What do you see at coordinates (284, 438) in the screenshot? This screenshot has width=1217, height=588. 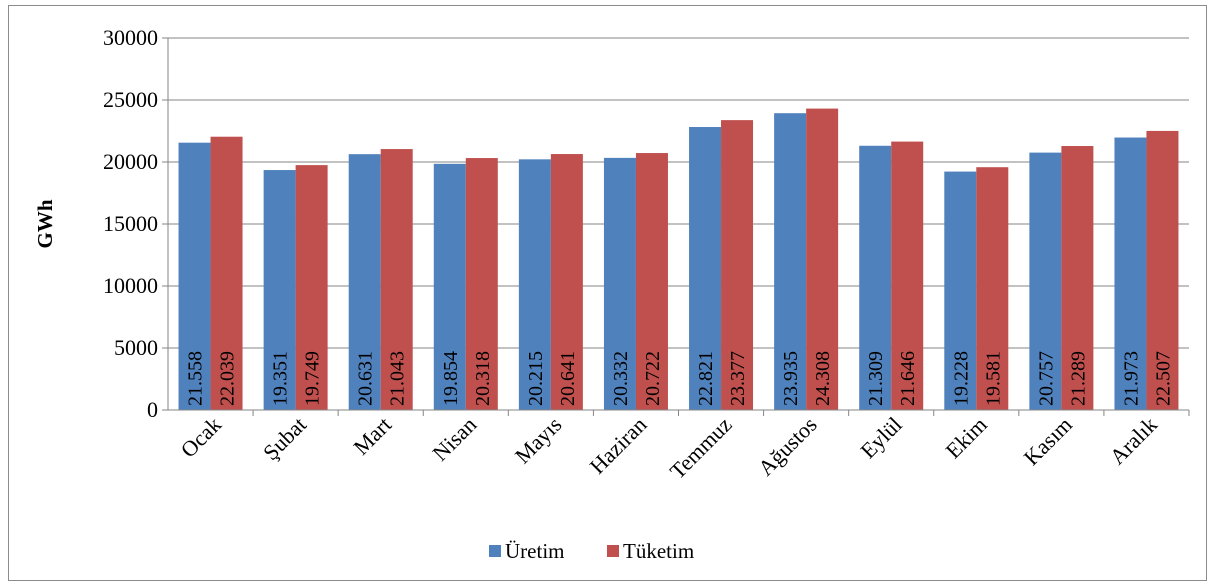 I see `x-category-label: Şubat` at bounding box center [284, 438].